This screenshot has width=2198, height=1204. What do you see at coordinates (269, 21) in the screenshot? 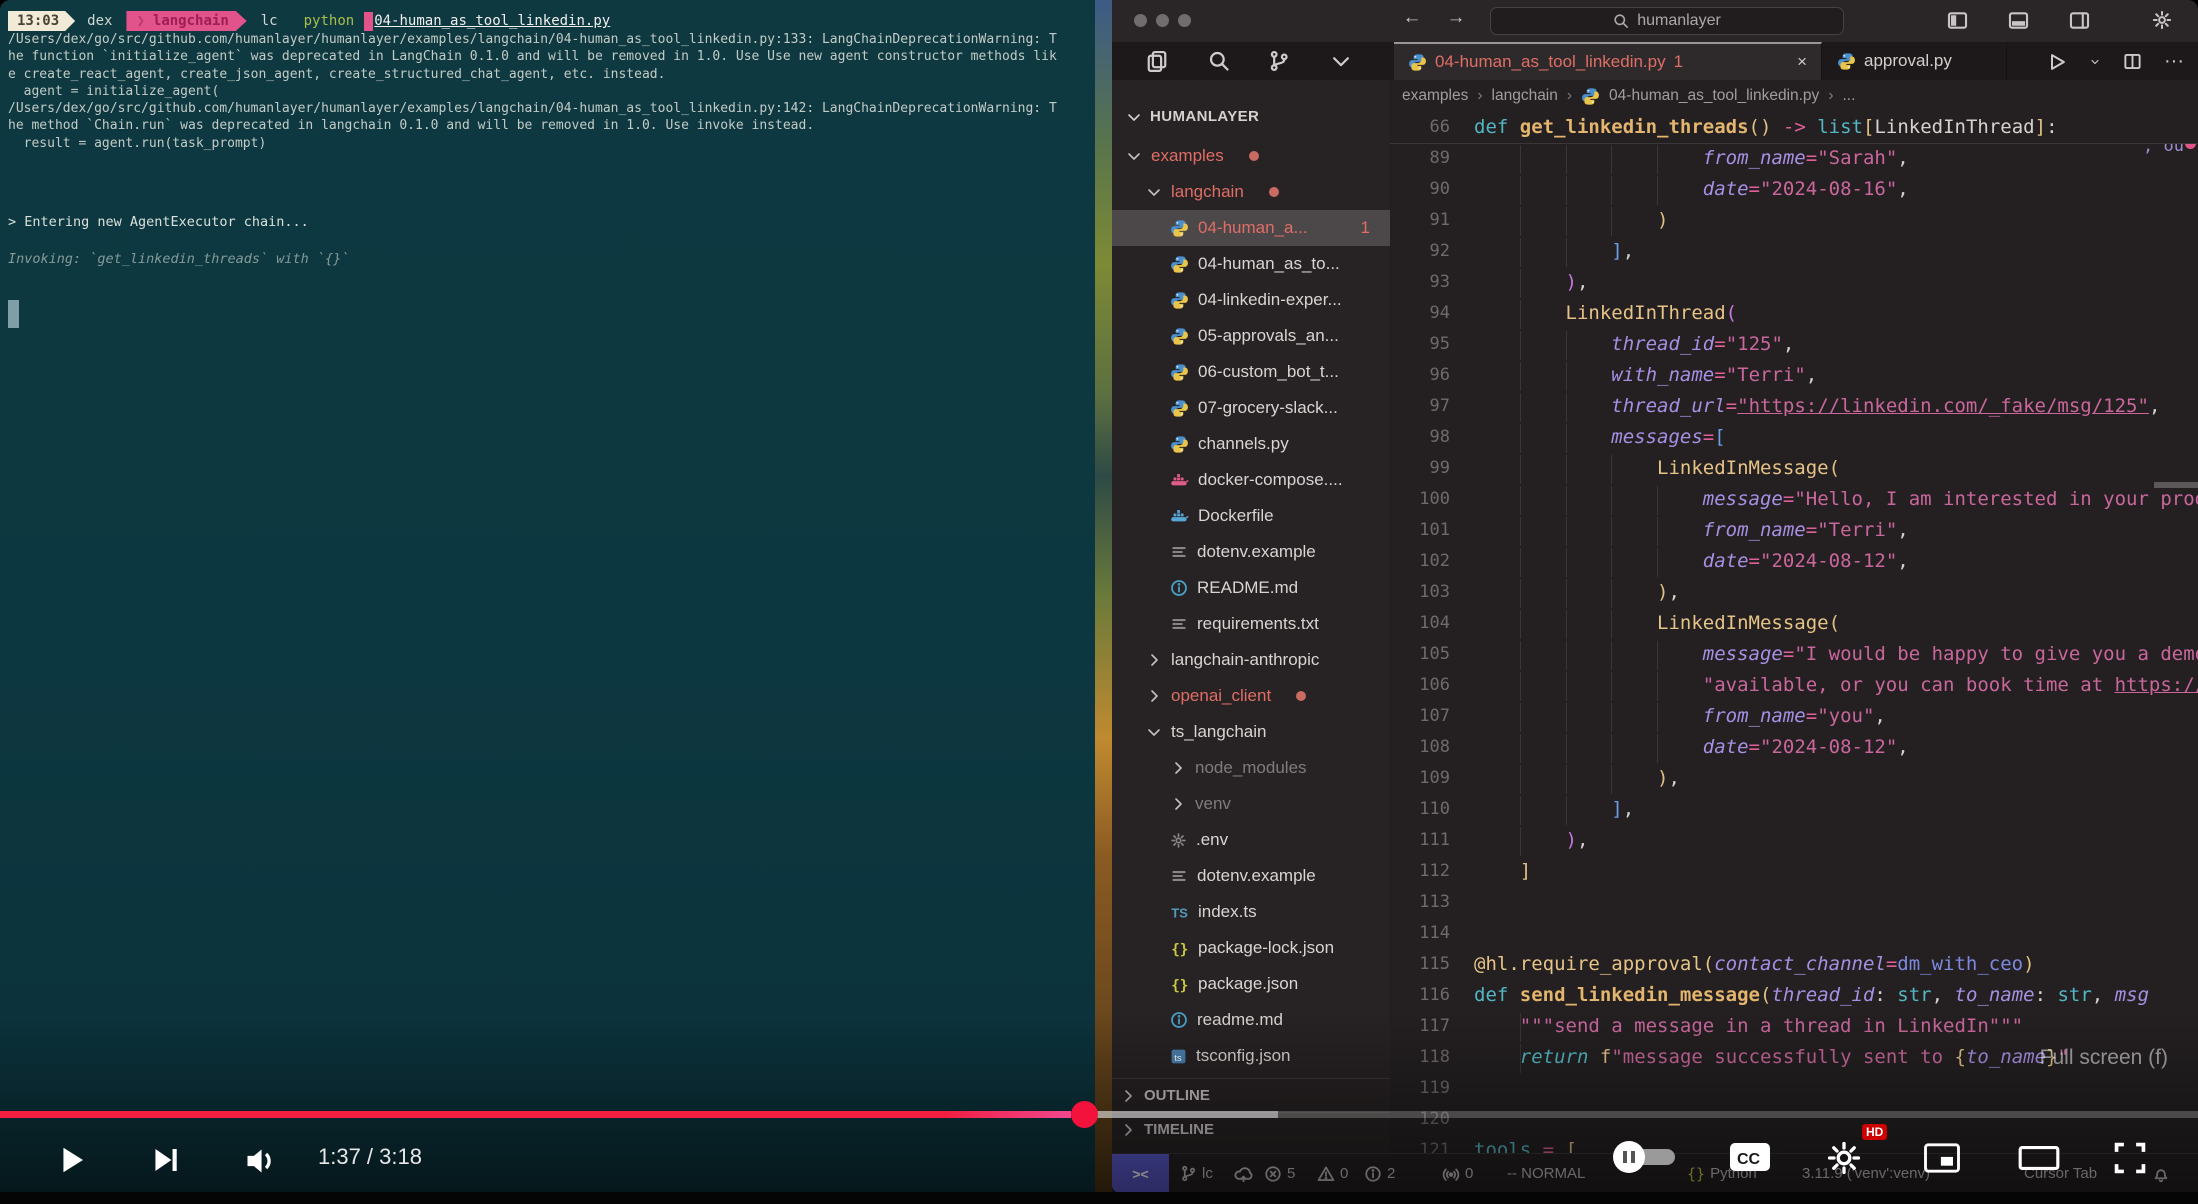
I see `prompt-directory: lc` at bounding box center [269, 21].